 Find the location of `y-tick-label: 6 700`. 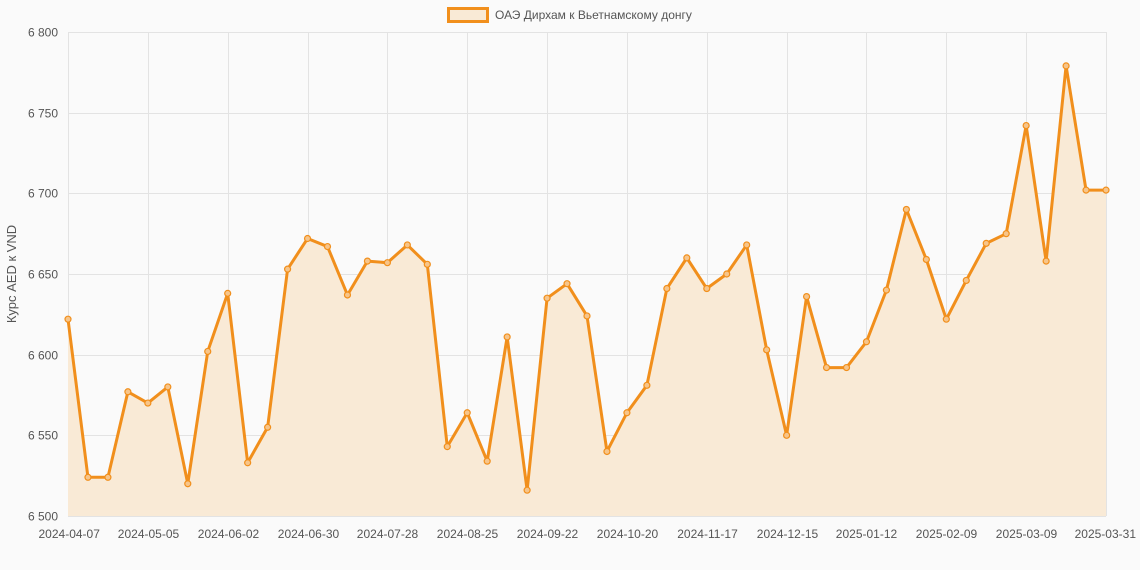

y-tick-label: 6 700 is located at coordinates (43, 194).